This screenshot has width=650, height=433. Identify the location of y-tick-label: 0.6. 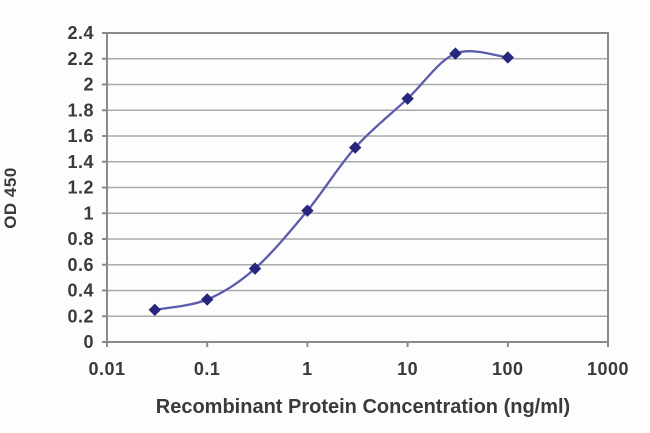
(80, 265).